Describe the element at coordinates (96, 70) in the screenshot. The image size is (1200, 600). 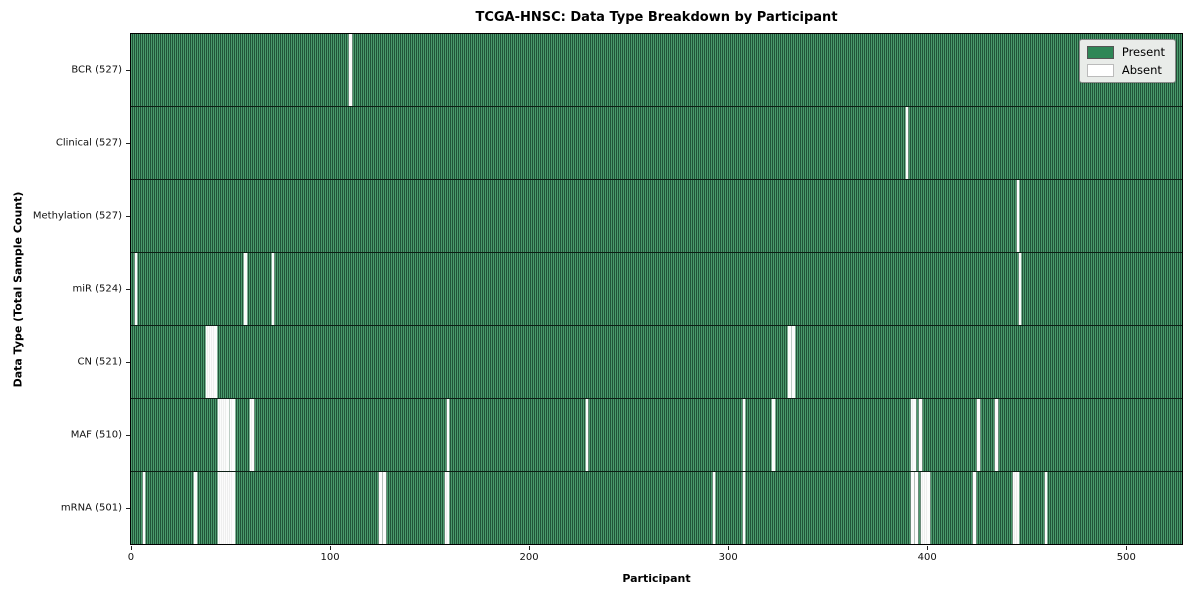
I see `y-tick-label-bcr: BCR (527)` at that location.